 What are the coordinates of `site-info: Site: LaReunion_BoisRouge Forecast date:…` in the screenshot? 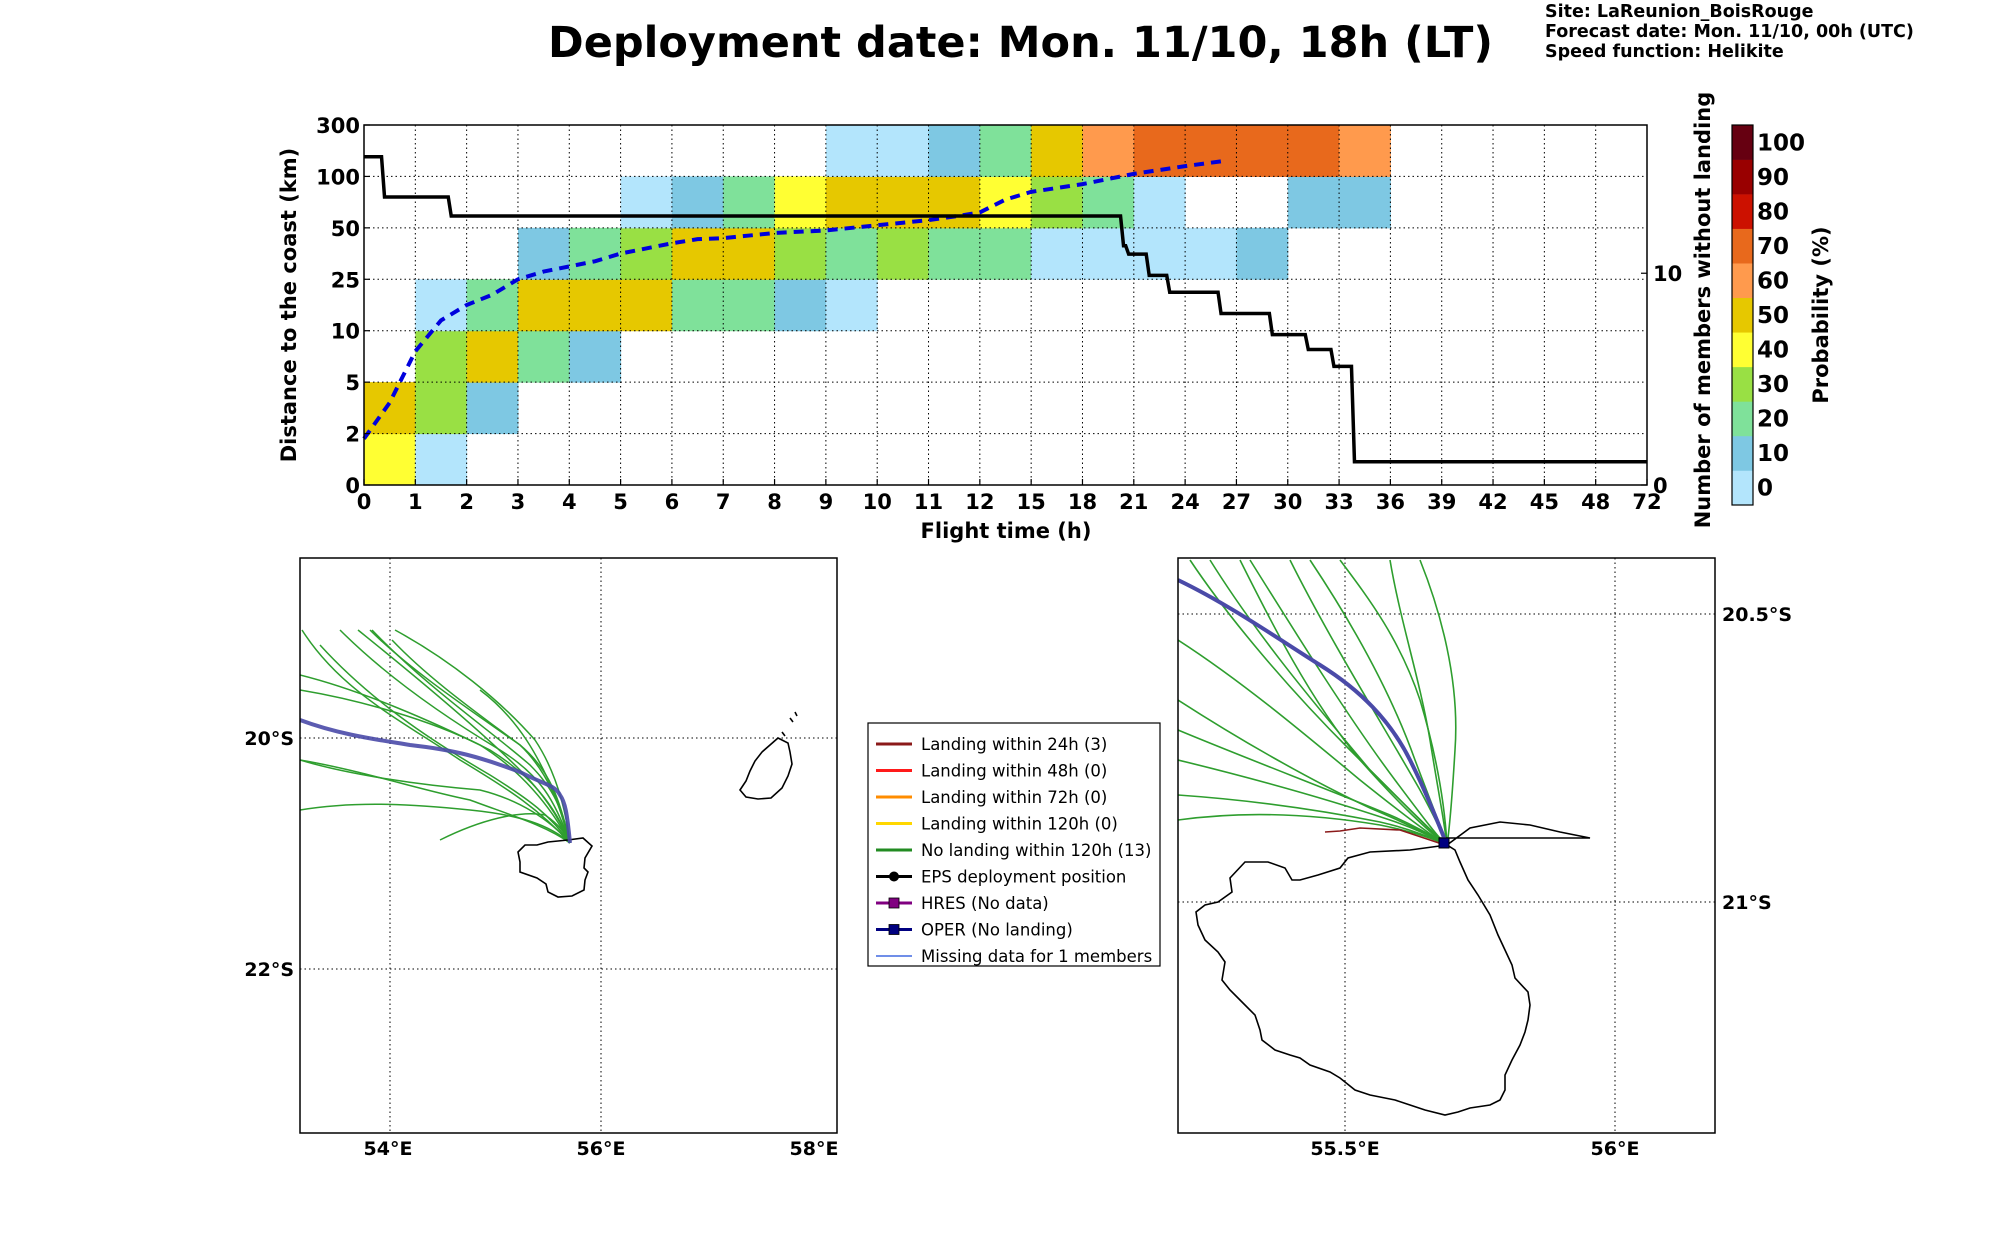 It's located at (1729, 32).